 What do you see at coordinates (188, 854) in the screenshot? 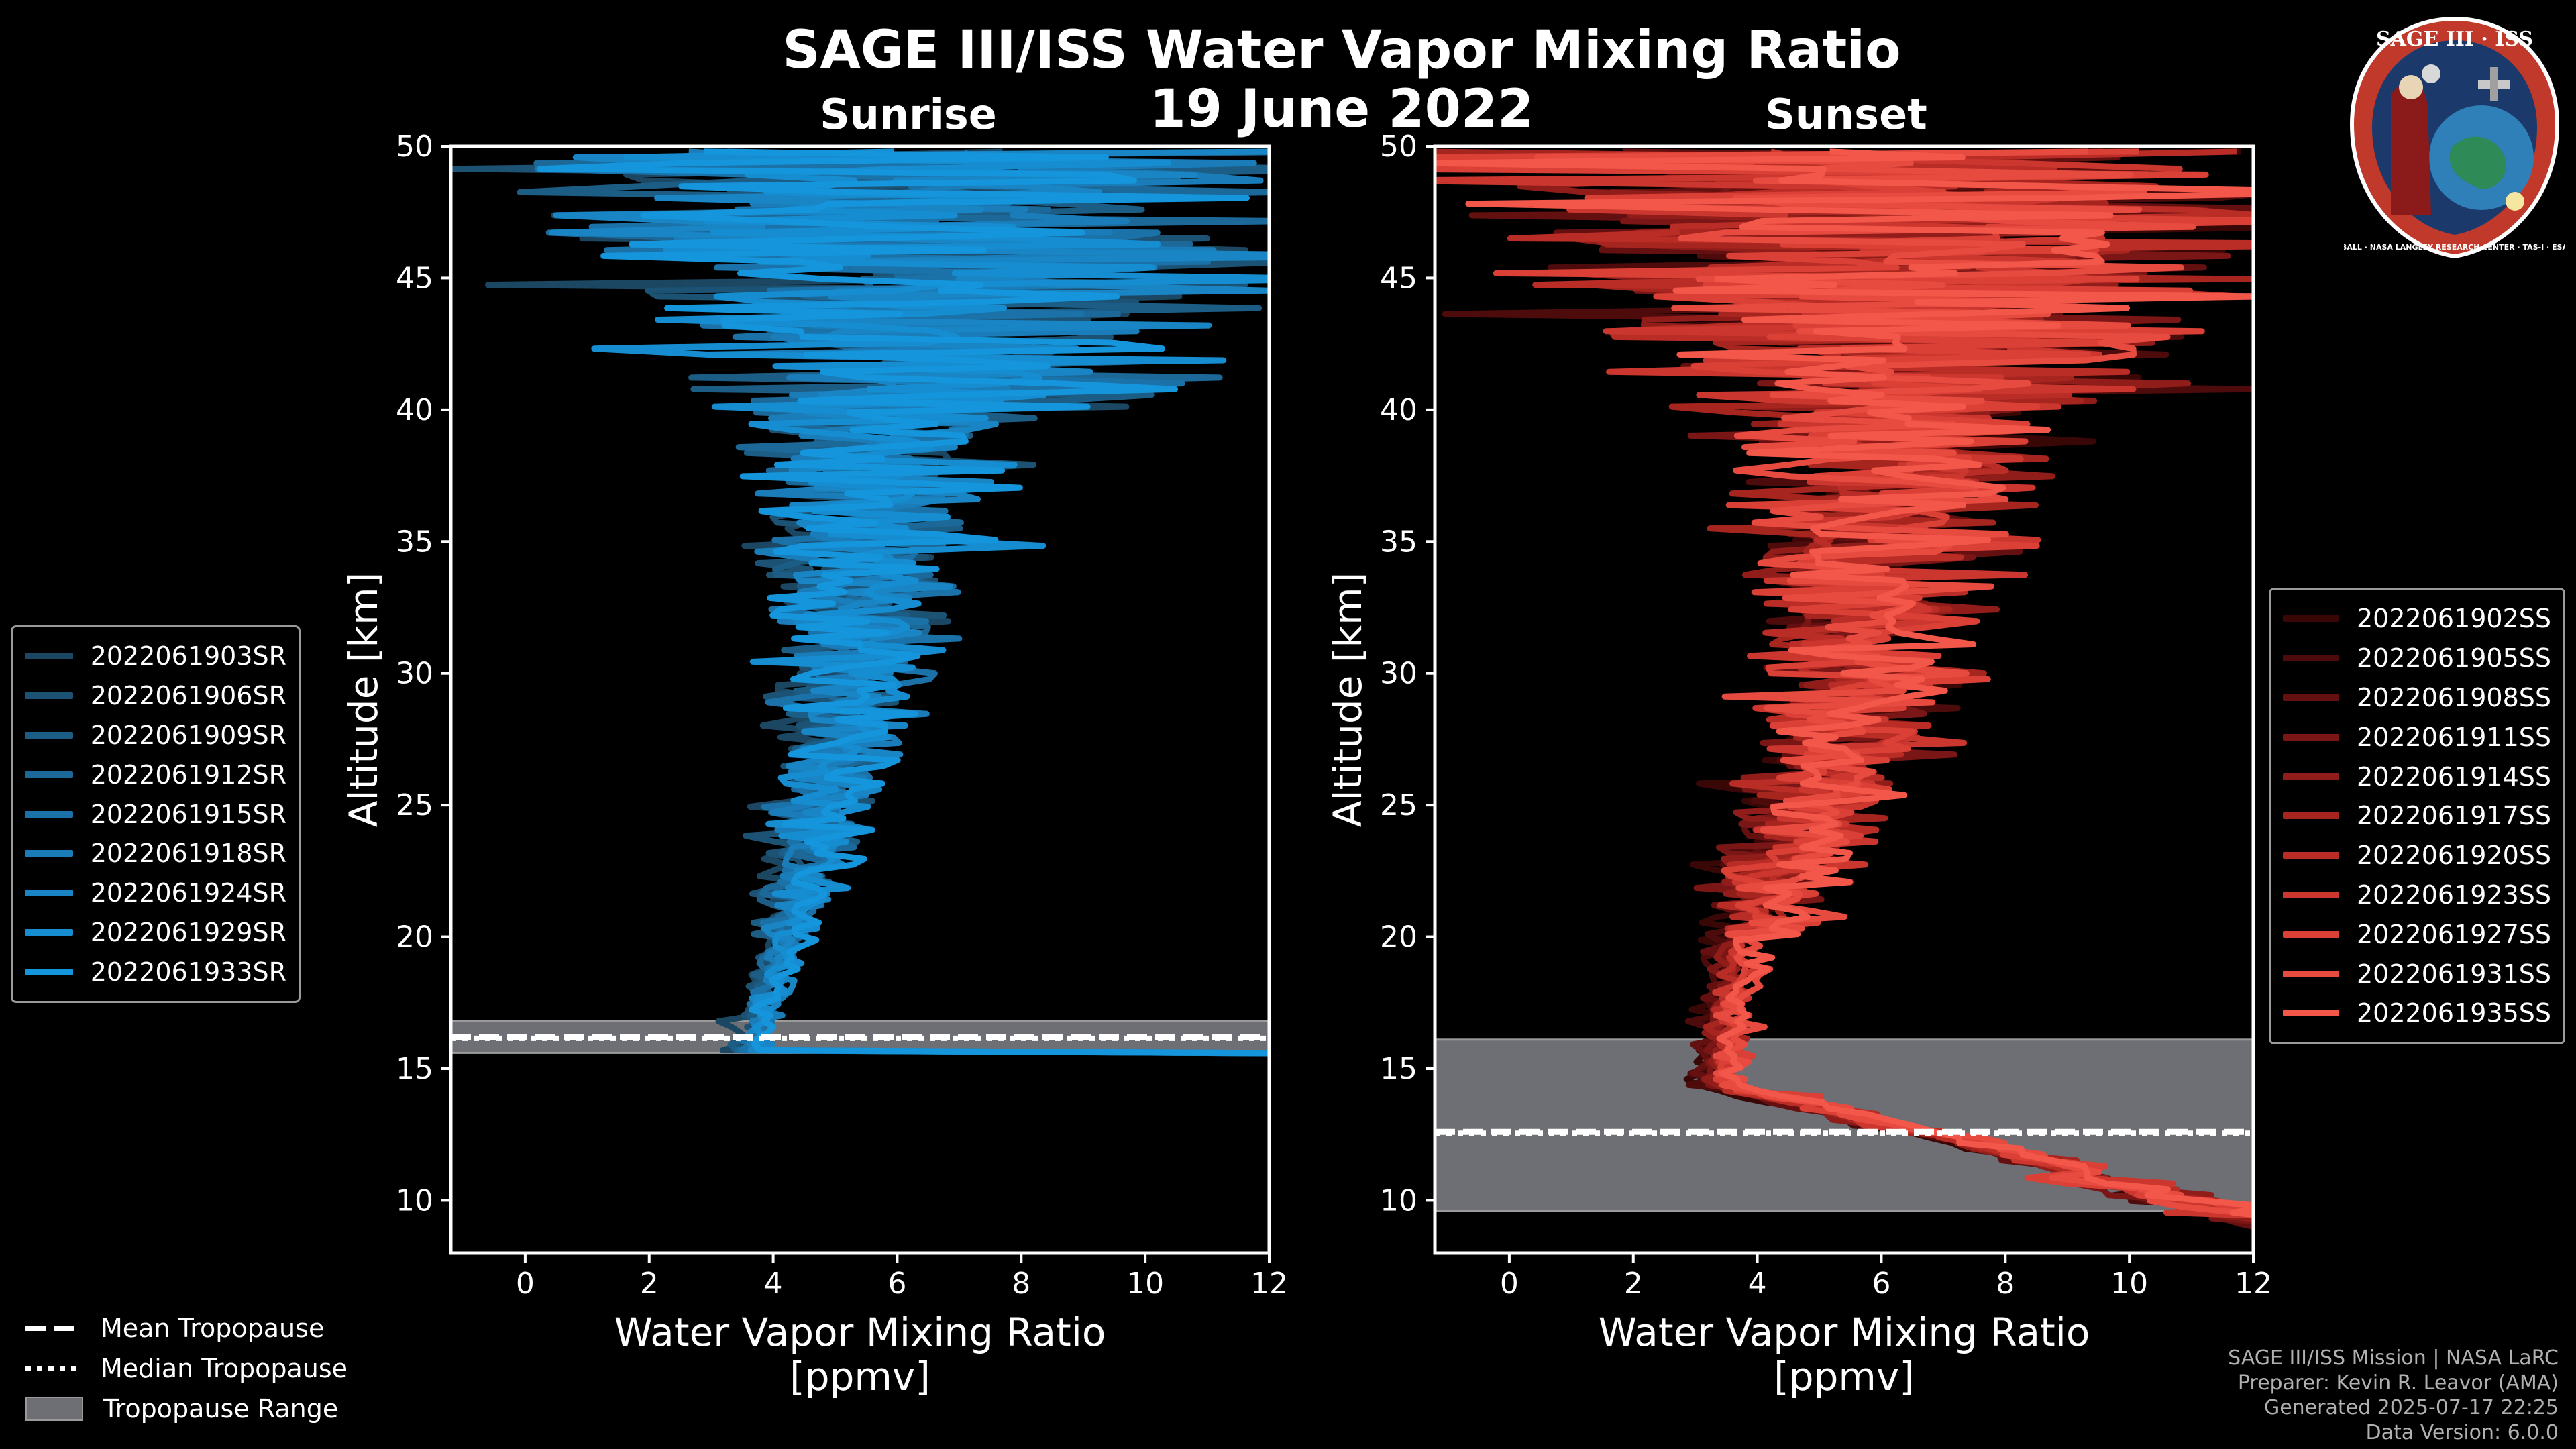
I see `legend-label: 2022061918SR` at bounding box center [188, 854].